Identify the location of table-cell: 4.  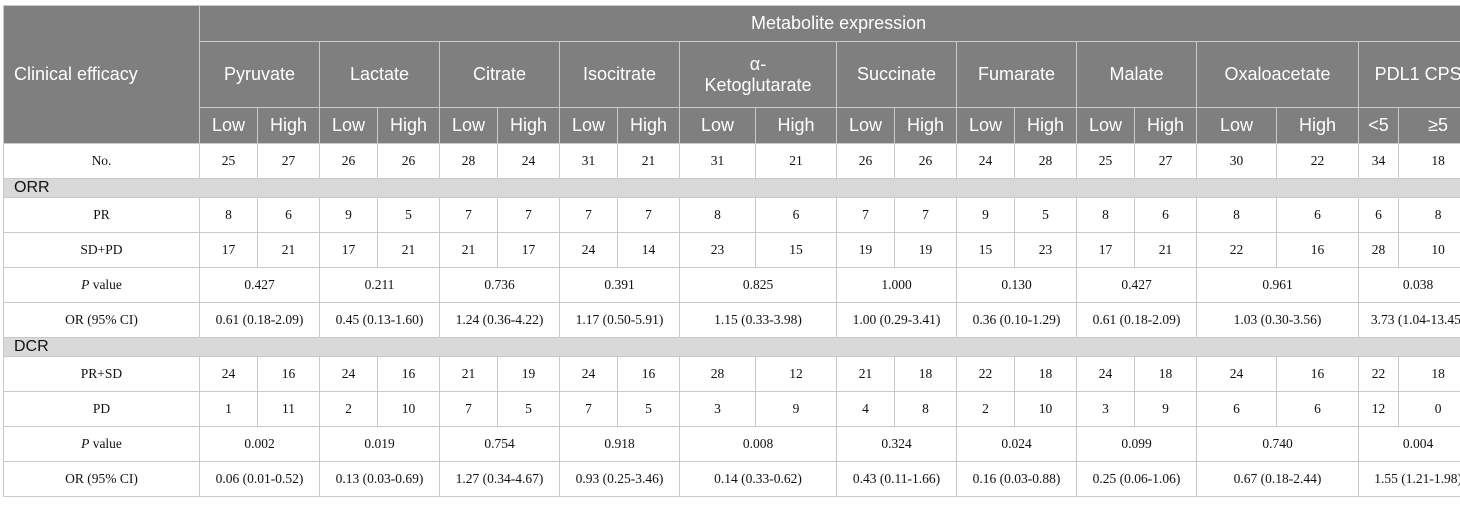
(865, 409).